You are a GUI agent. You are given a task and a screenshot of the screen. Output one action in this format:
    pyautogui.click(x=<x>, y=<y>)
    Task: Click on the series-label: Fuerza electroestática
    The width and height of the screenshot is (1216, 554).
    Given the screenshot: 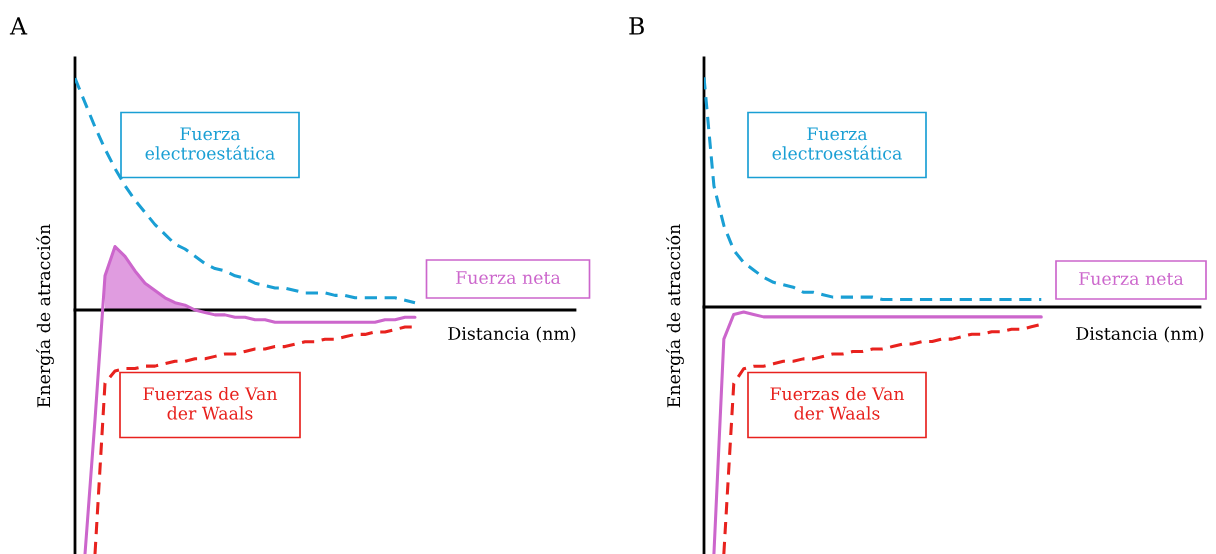 What is the action you would take?
    pyautogui.click(x=210, y=143)
    